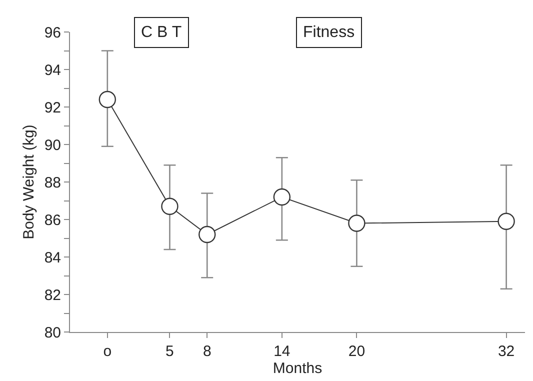  Describe the element at coordinates (207, 351) in the screenshot. I see `x-tick-label: 8` at that location.